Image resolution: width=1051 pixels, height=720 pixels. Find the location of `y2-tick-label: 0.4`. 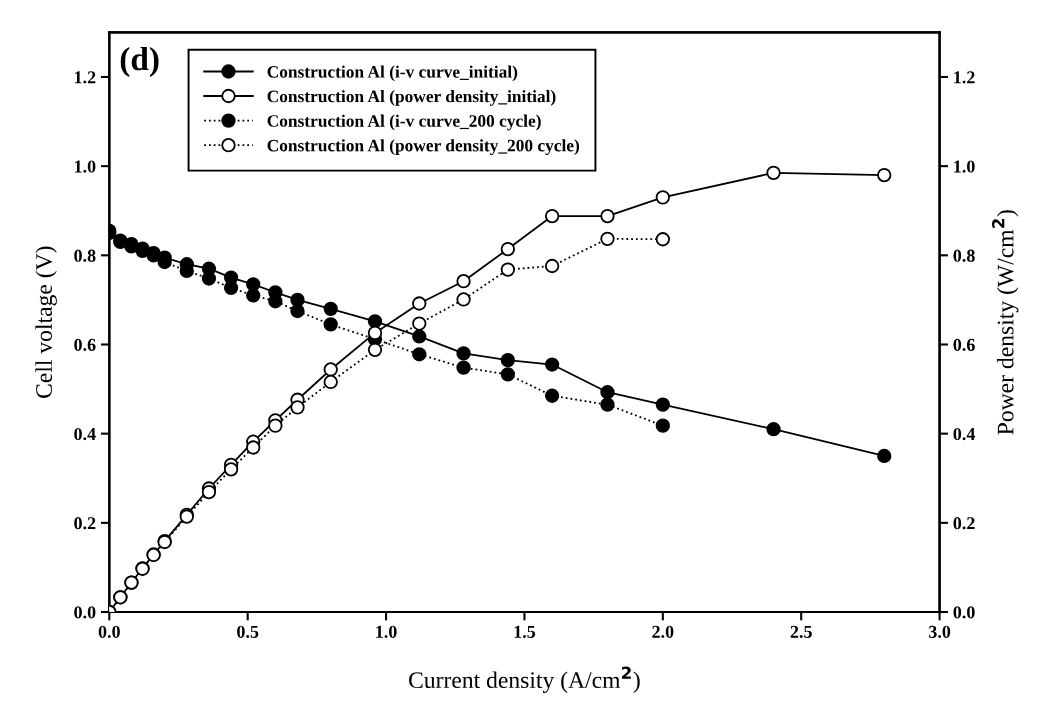

y2-tick-label: 0.4 is located at coordinates (964, 434).